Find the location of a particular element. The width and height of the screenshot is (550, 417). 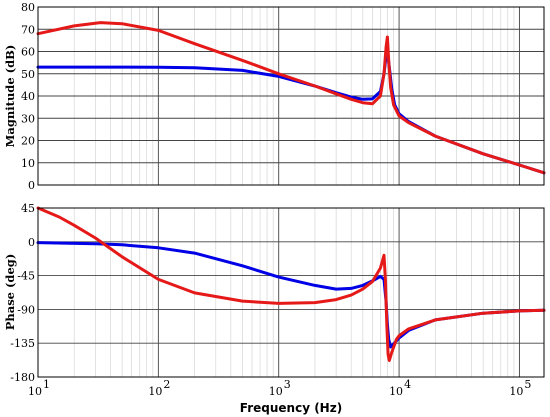

phase-axis-label: Phase (deg) is located at coordinates (10, 292).